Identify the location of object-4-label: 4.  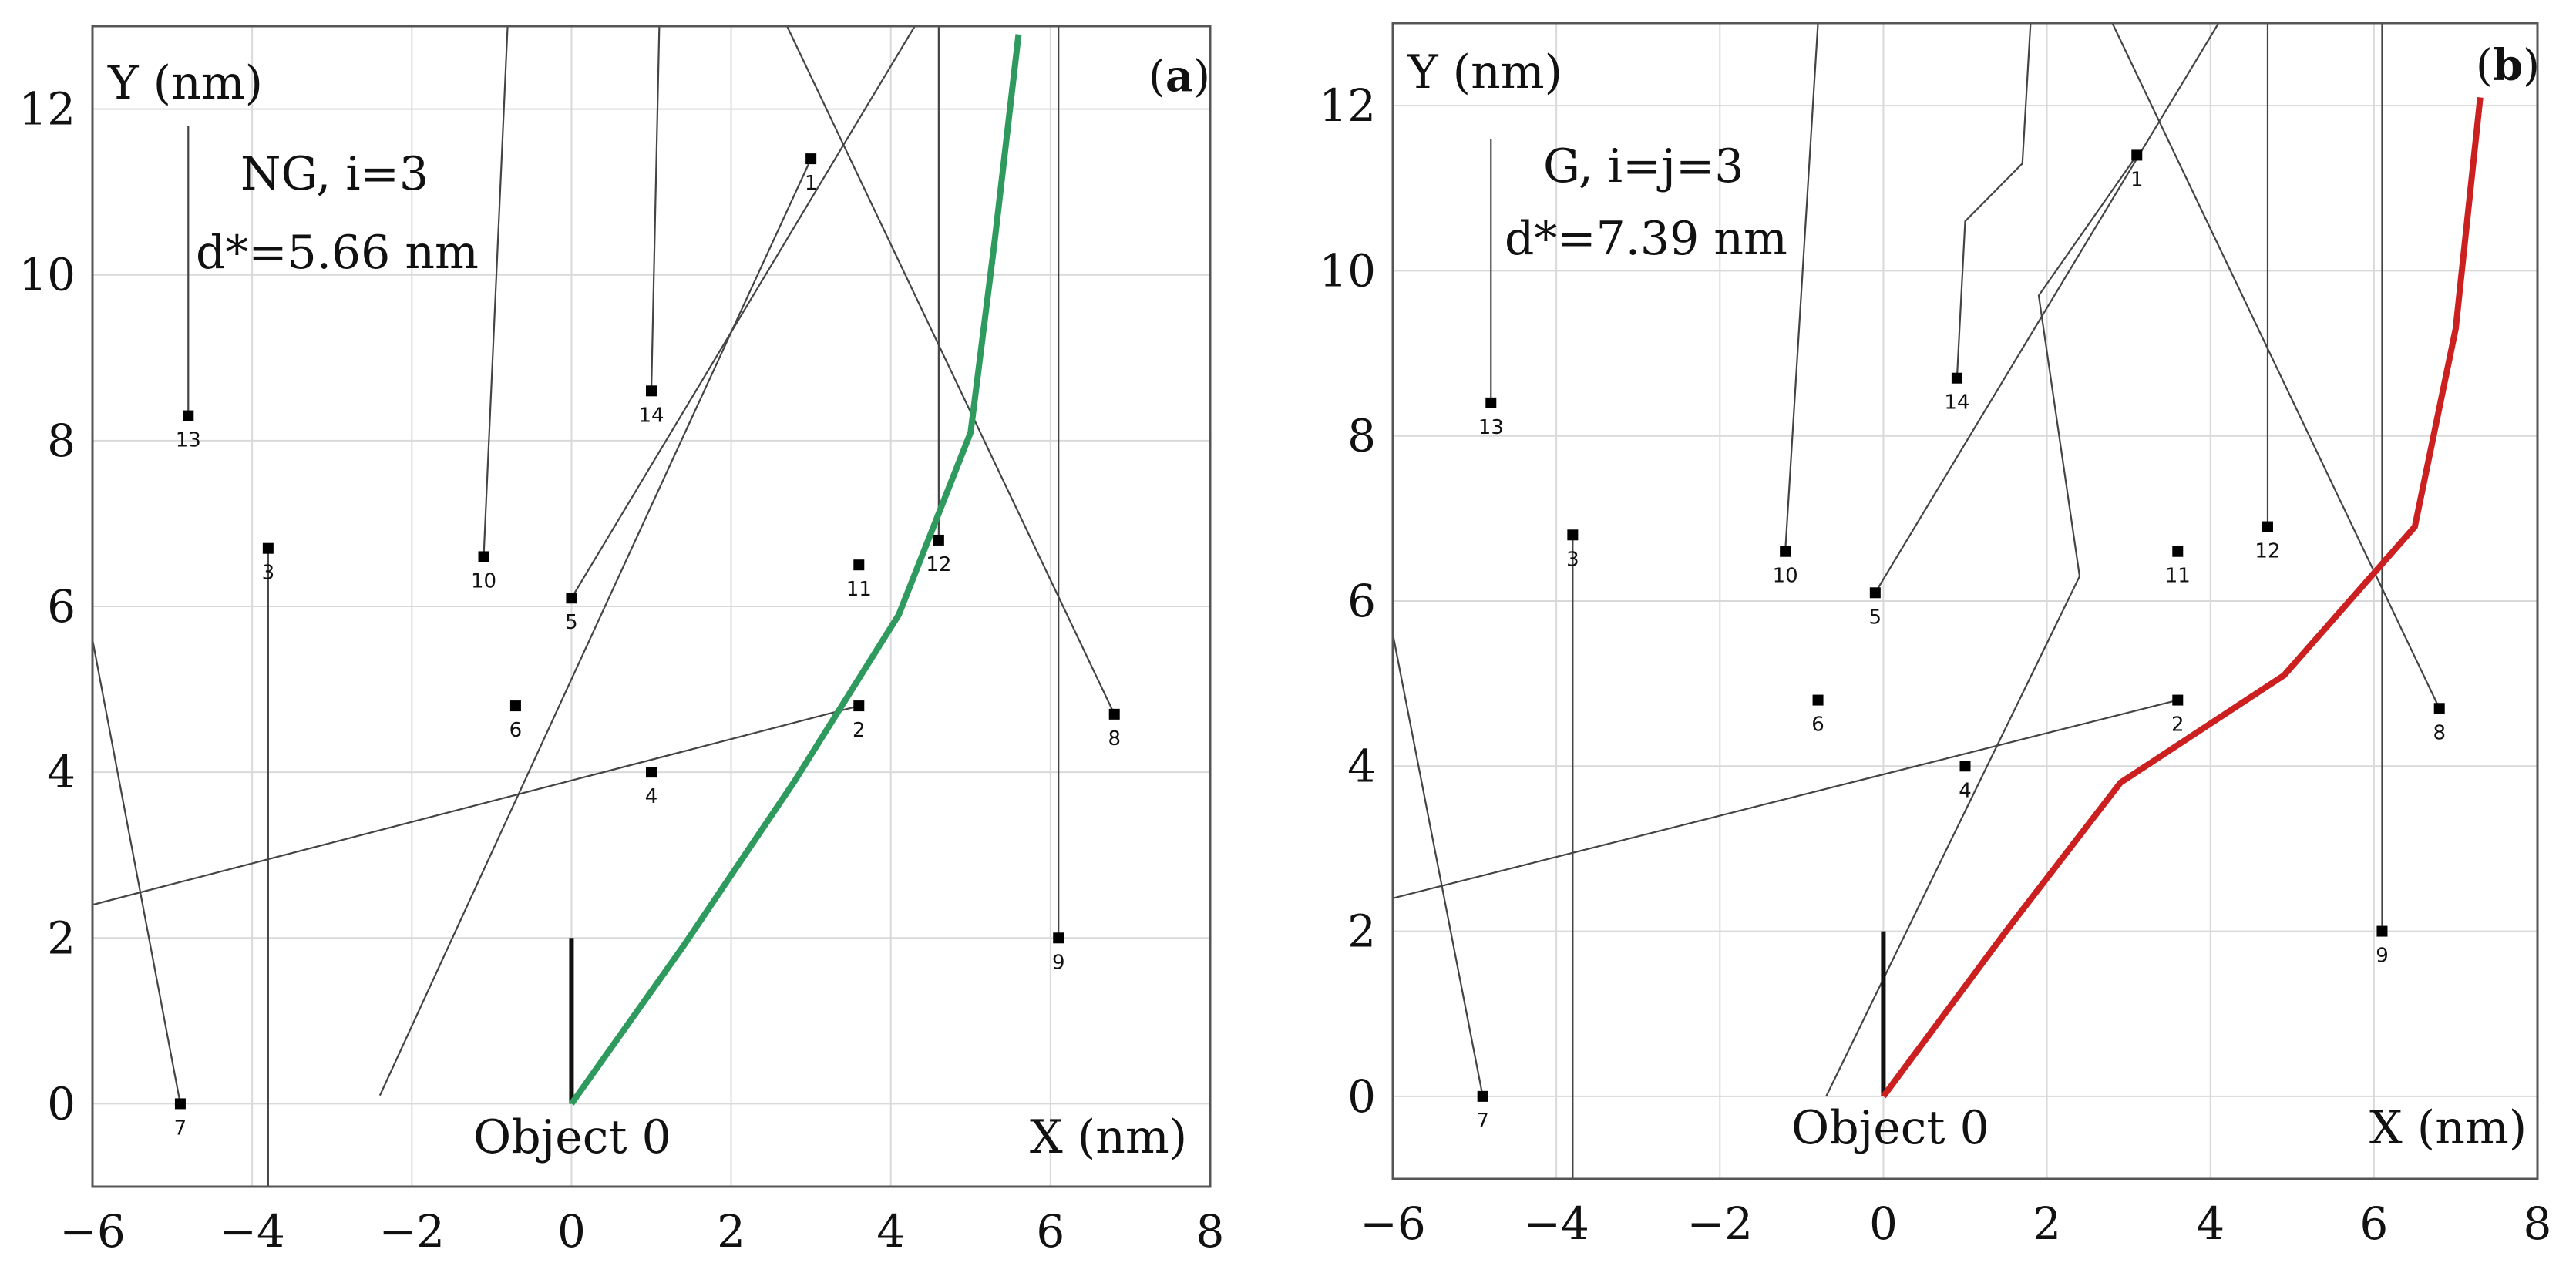
(1965, 790).